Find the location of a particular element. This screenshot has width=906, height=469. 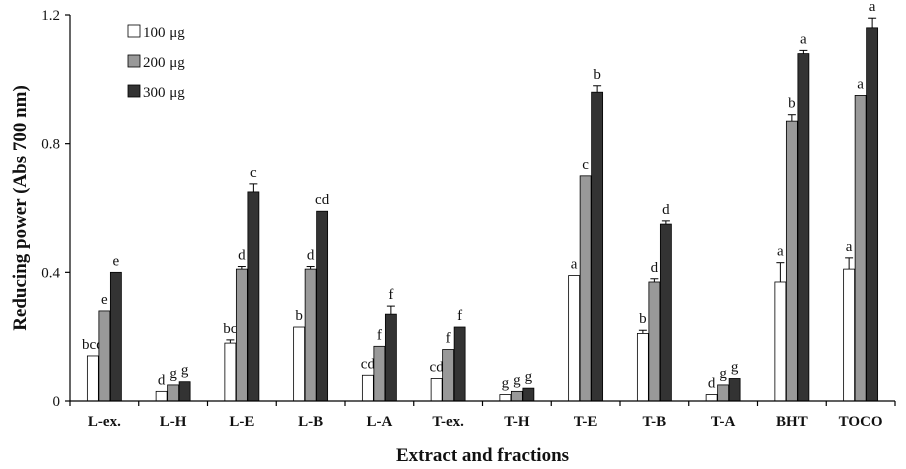

y-ticks: 0 0.4 0.8 1.2 is located at coordinates (55, 209).